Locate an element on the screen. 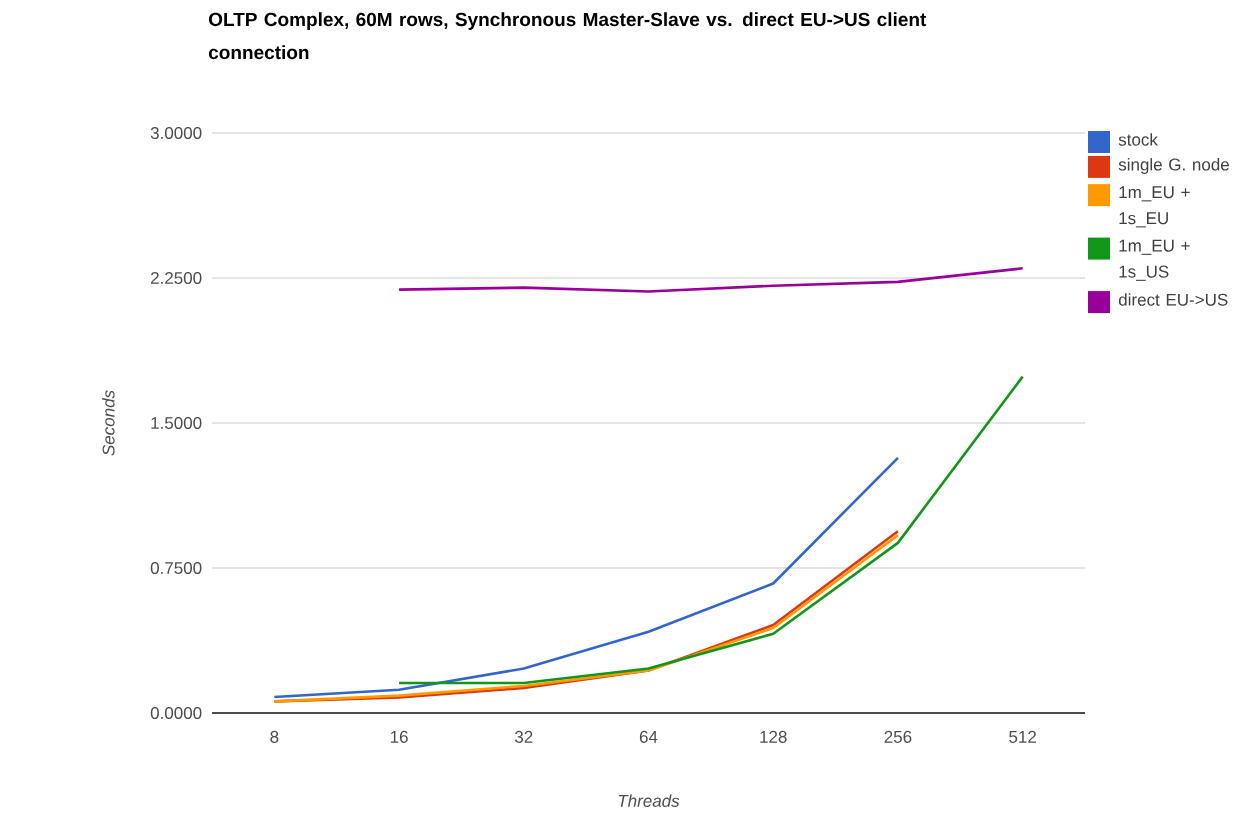 This screenshot has height=838, width=1249. y-tick-label: 0.0000 is located at coordinates (176, 713).